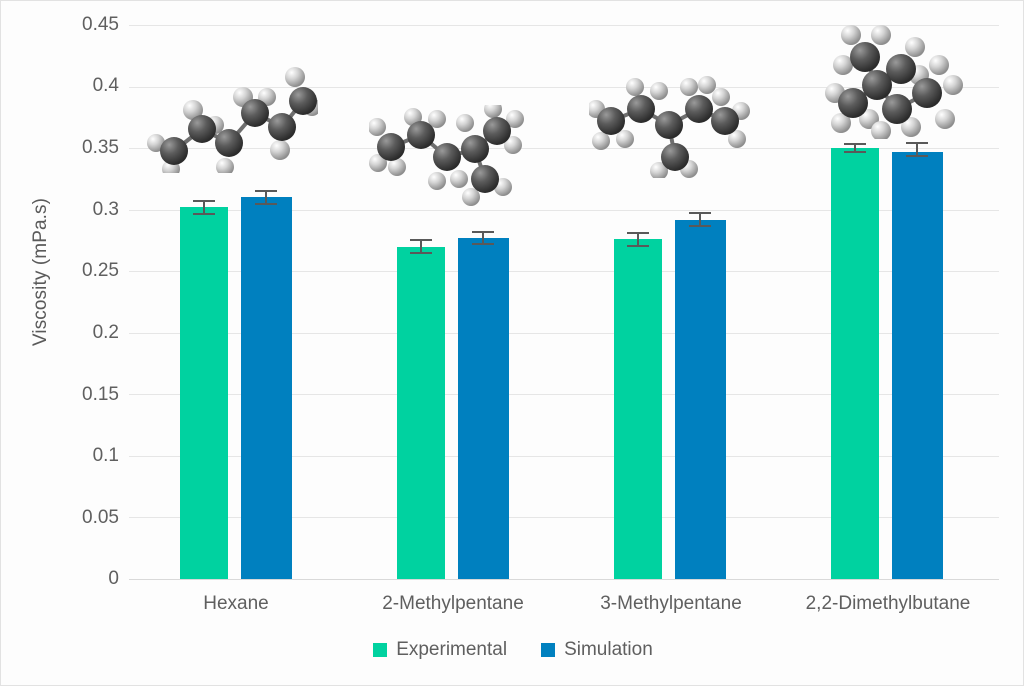  What do you see at coordinates (453, 603) in the screenshot?
I see `x-tick-label-2-methylpentane: 2-Methylpentane` at bounding box center [453, 603].